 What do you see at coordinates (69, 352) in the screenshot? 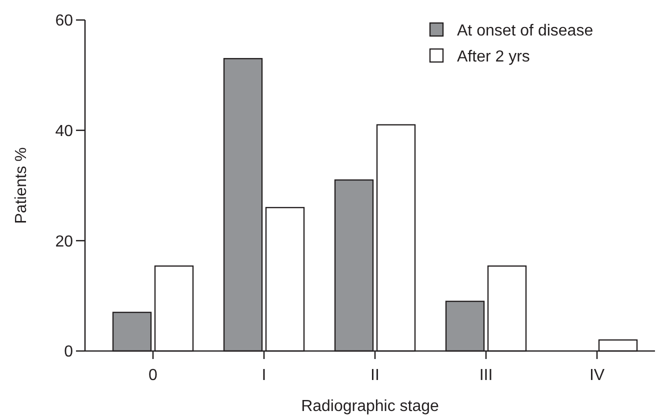
I see `y-tick-label: 0` at bounding box center [69, 352].